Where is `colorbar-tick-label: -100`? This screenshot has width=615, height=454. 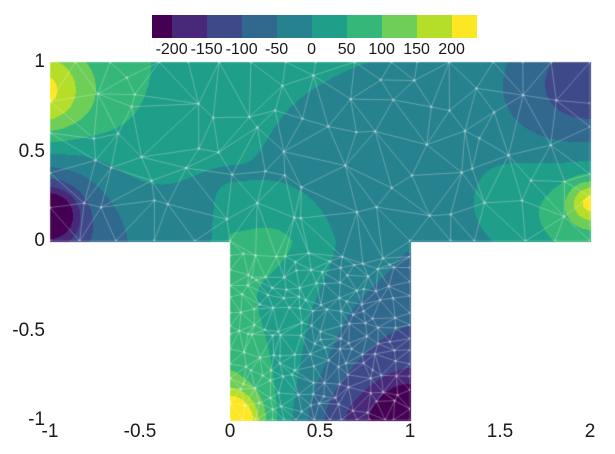 colorbar-tick-label: -100 is located at coordinates (241, 49).